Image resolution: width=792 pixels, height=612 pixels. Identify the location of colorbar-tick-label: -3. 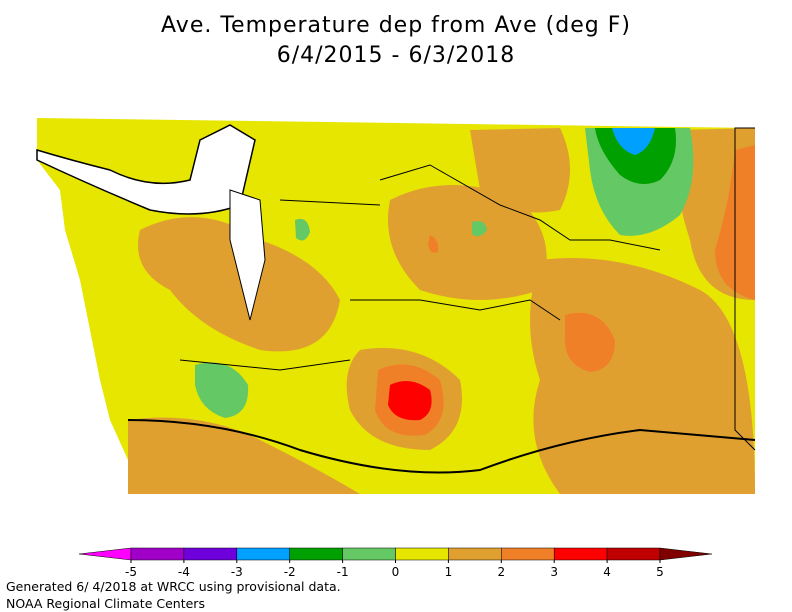
(237, 572).